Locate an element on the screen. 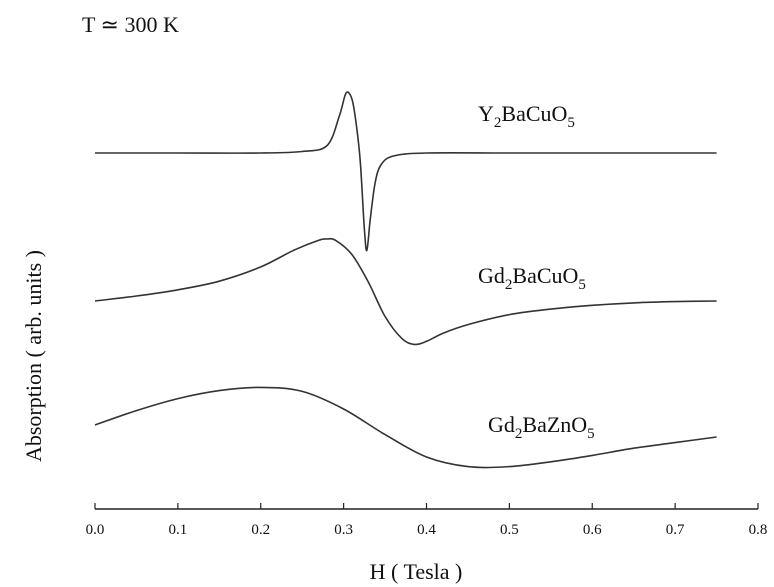  x-tick-label: 0.3 is located at coordinates (343, 530).